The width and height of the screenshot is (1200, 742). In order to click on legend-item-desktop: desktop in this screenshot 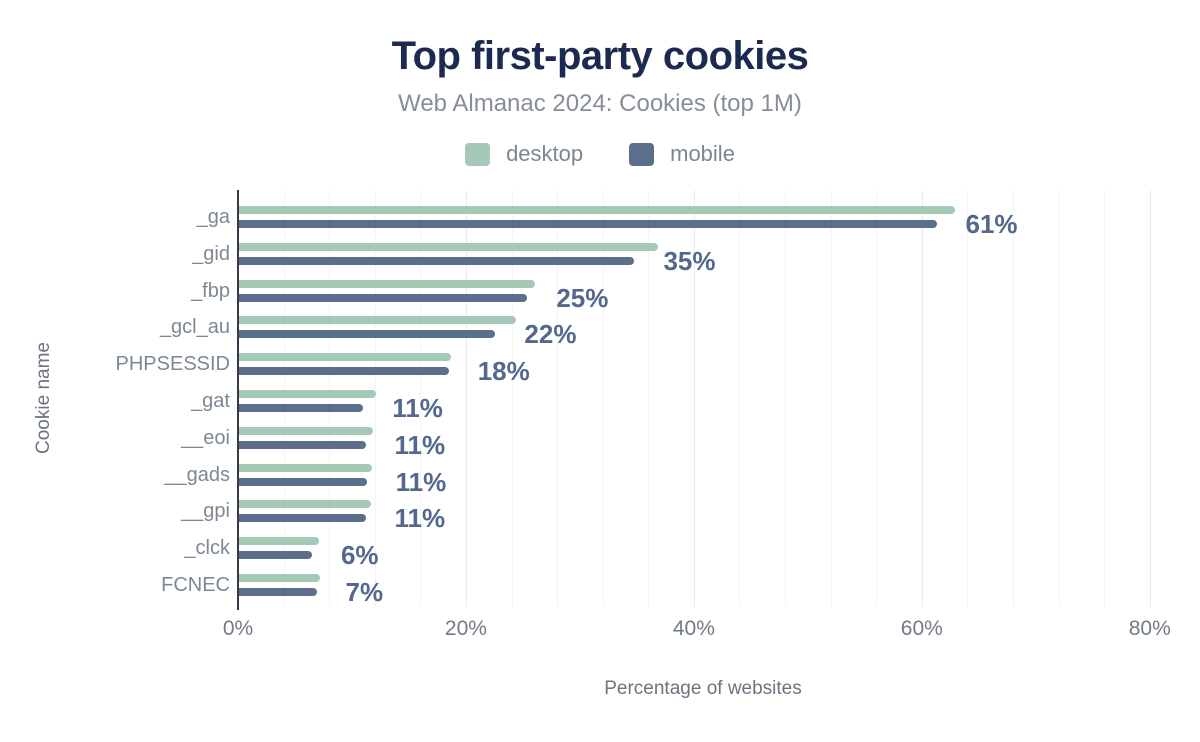, I will do `click(524, 154)`.